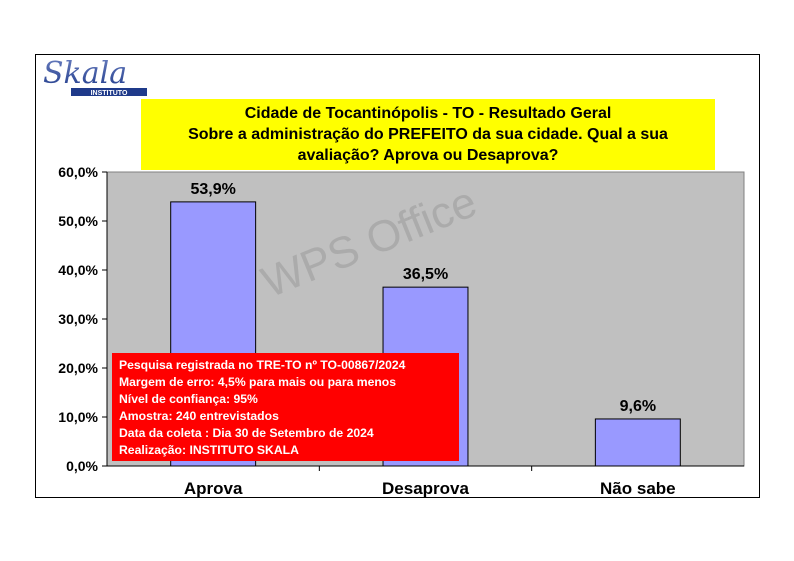 This screenshot has height=561, width=794. Describe the element at coordinates (78, 172) in the screenshot. I see `y-tick-label: 60,0%` at that location.